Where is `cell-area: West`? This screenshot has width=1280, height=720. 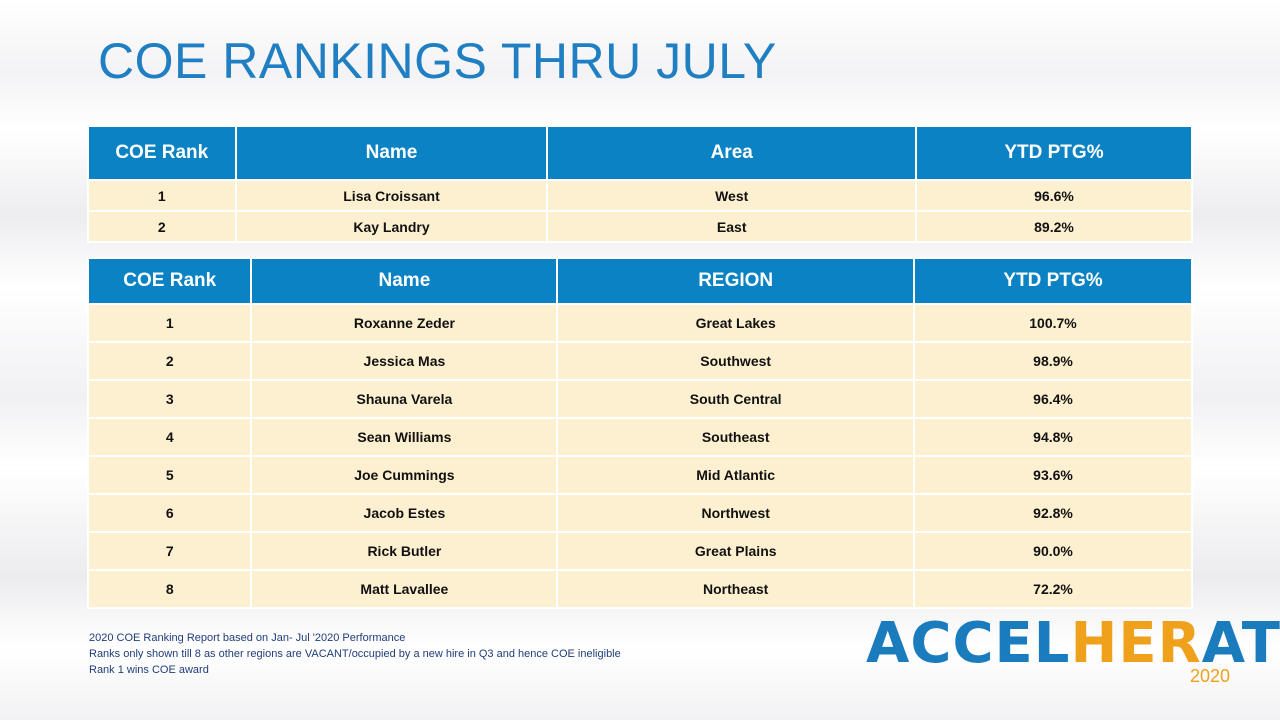
cell-area: West is located at coordinates (731, 195).